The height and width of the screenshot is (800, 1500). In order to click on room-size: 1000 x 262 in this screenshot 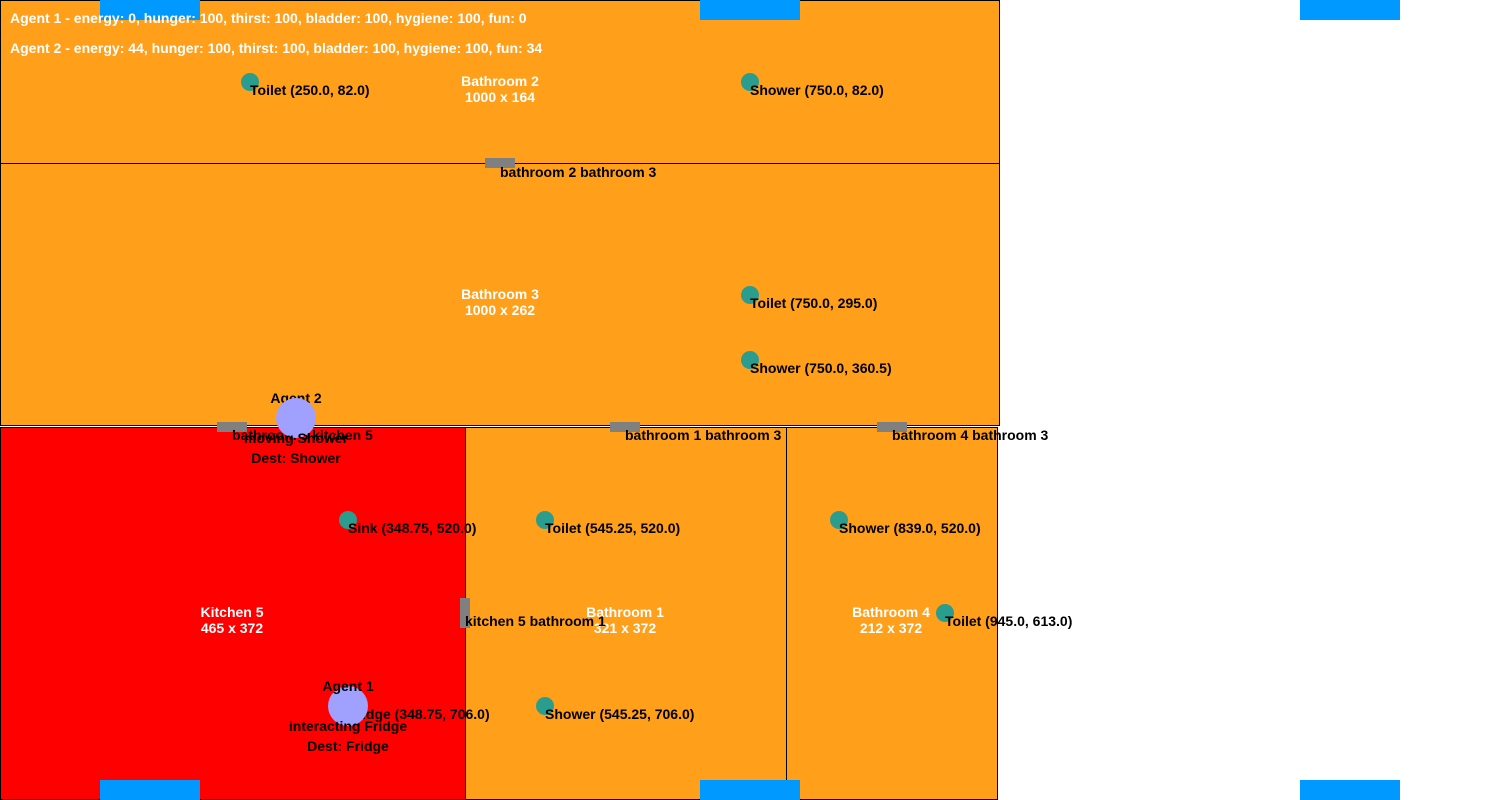, I will do `click(500, 310)`.